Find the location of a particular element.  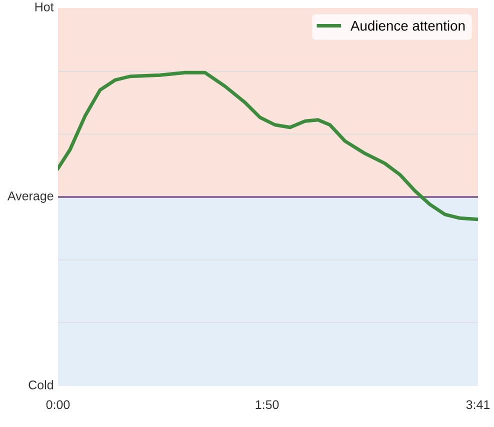

band-label: Cold is located at coordinates (40, 385).